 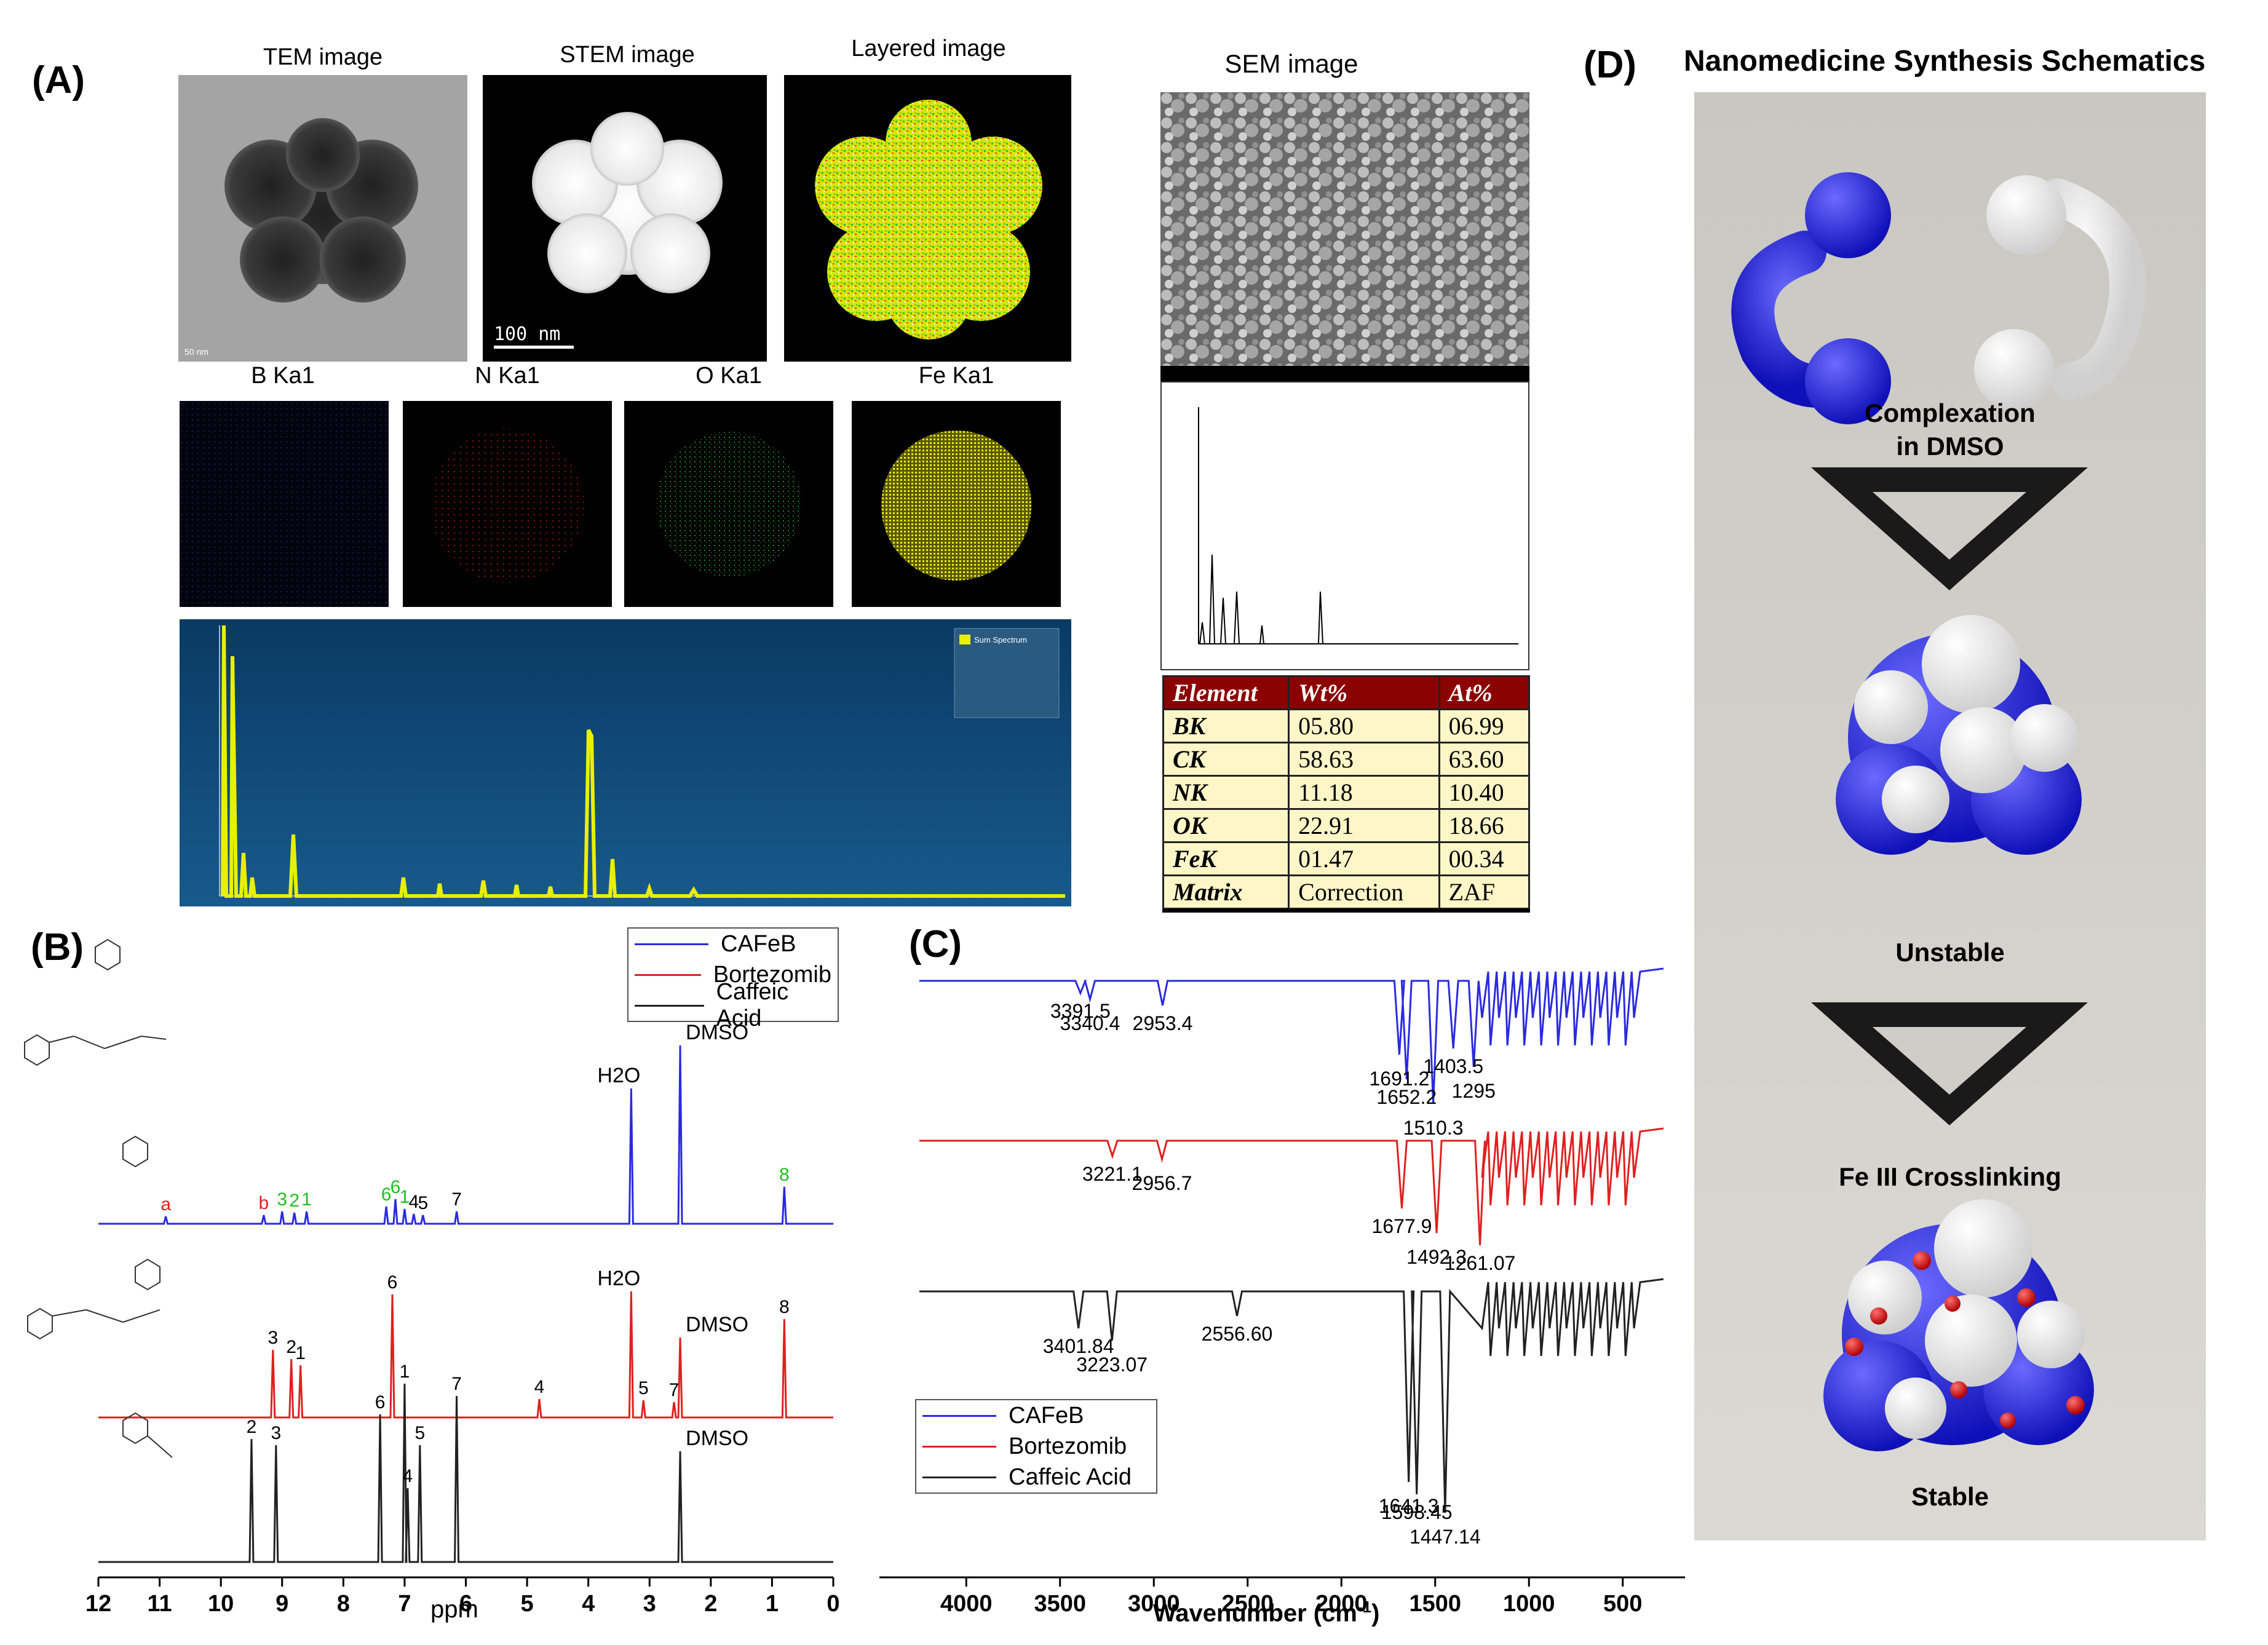 I want to click on unstable-cluster, so click(x=1959, y=735).